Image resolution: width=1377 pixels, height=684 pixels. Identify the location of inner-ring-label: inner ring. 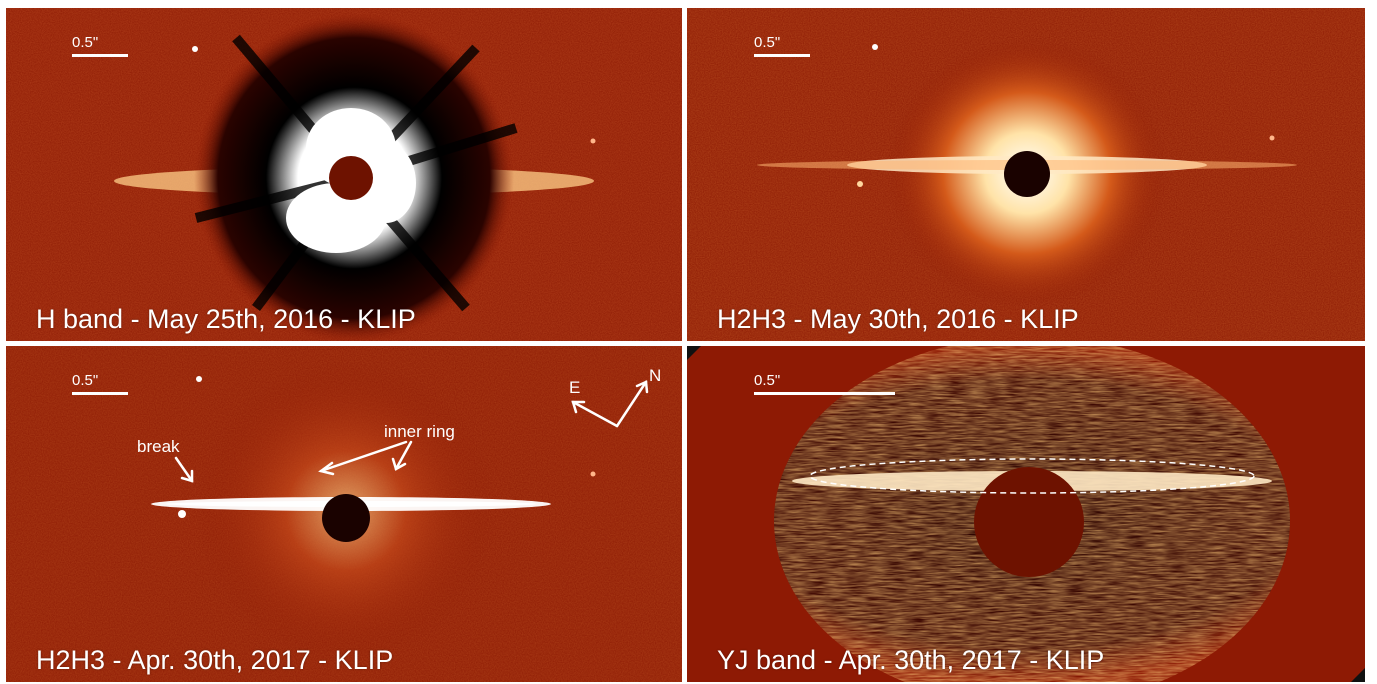
(419, 431).